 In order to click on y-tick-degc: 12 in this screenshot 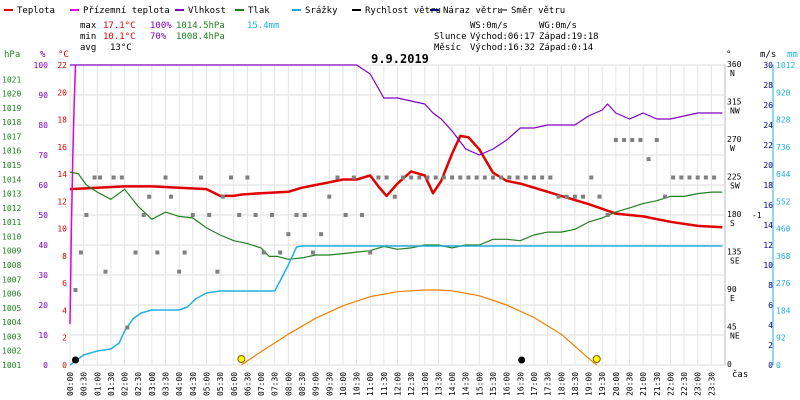, I will do `click(62, 201)`.